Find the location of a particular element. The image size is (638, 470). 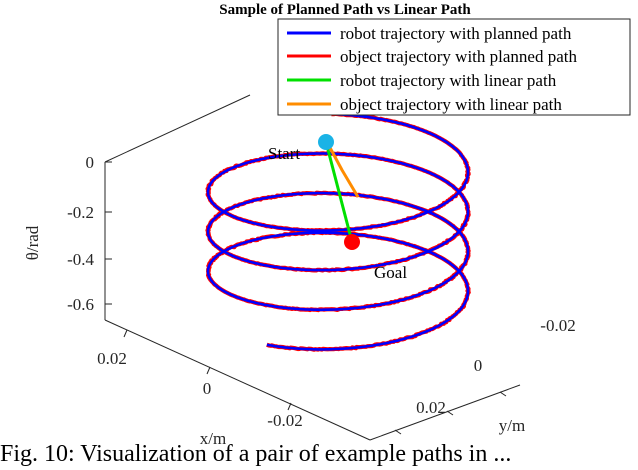

x-axis: 0.02 0 -0.02 x/m is located at coordinates (200, 388).